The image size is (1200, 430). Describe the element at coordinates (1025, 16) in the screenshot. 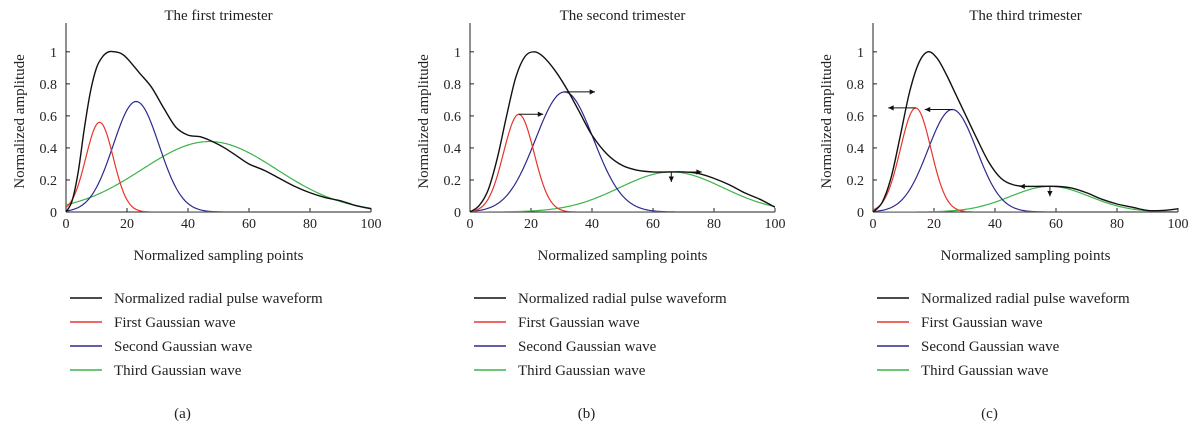

I see `chart-title: The third trimester` at that location.